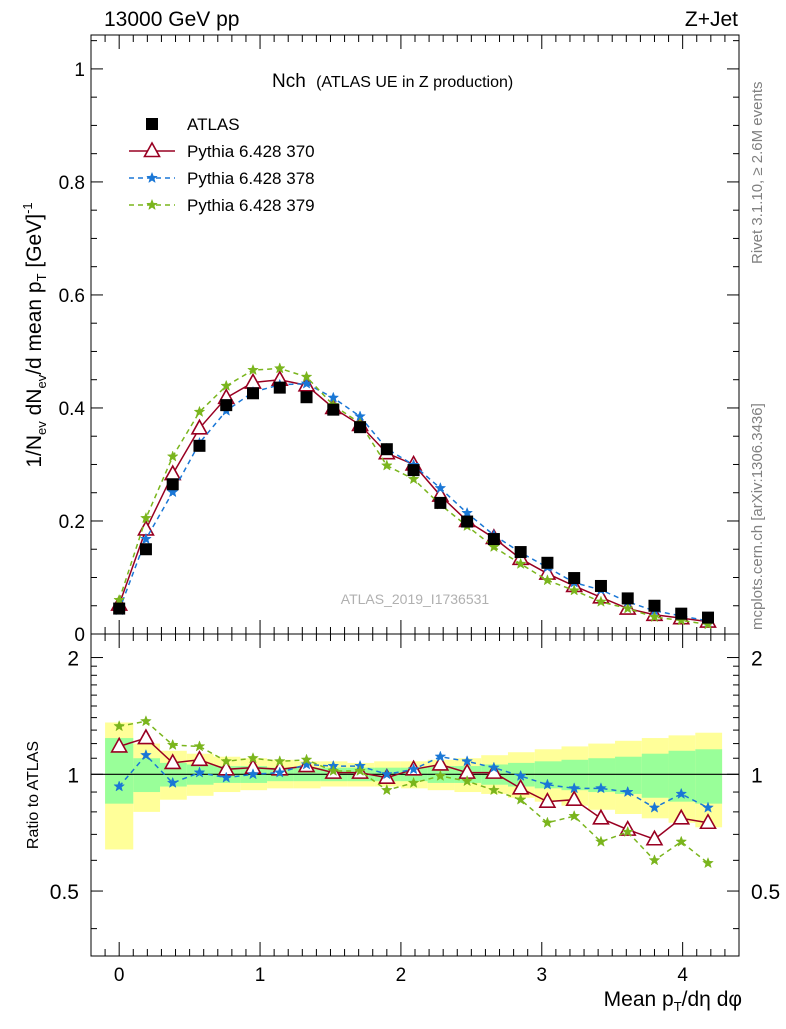 Image resolution: width=786 pixels, height=1029 pixels. What do you see at coordinates (34, 405) in the screenshot?
I see `y-label-part-2: dN` at bounding box center [34, 405].